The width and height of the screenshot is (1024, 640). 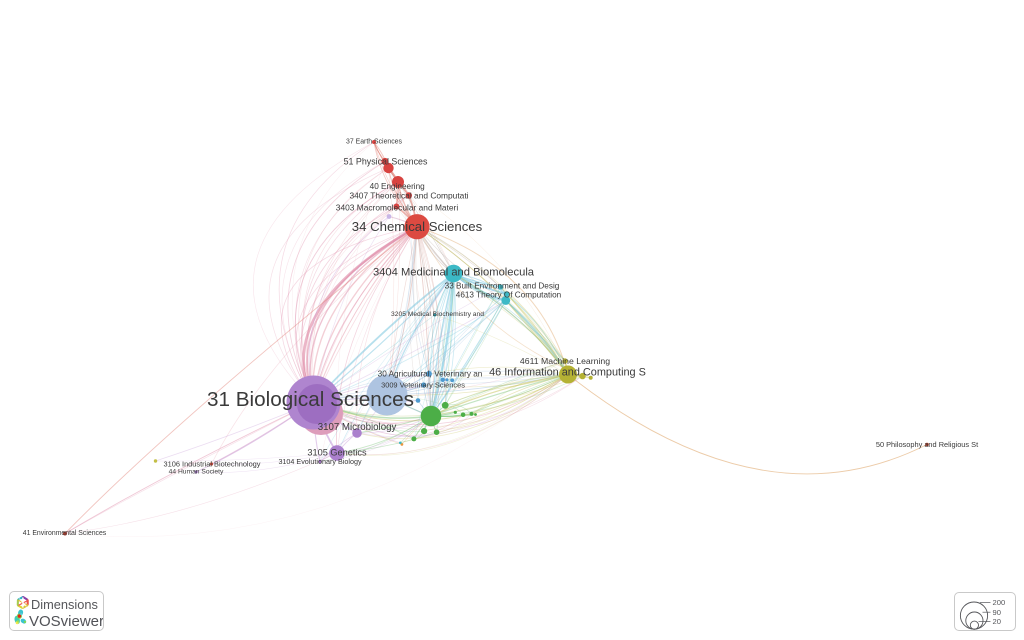 I want to click on svg-text: 3107 Microbiology, so click(x=357, y=427).